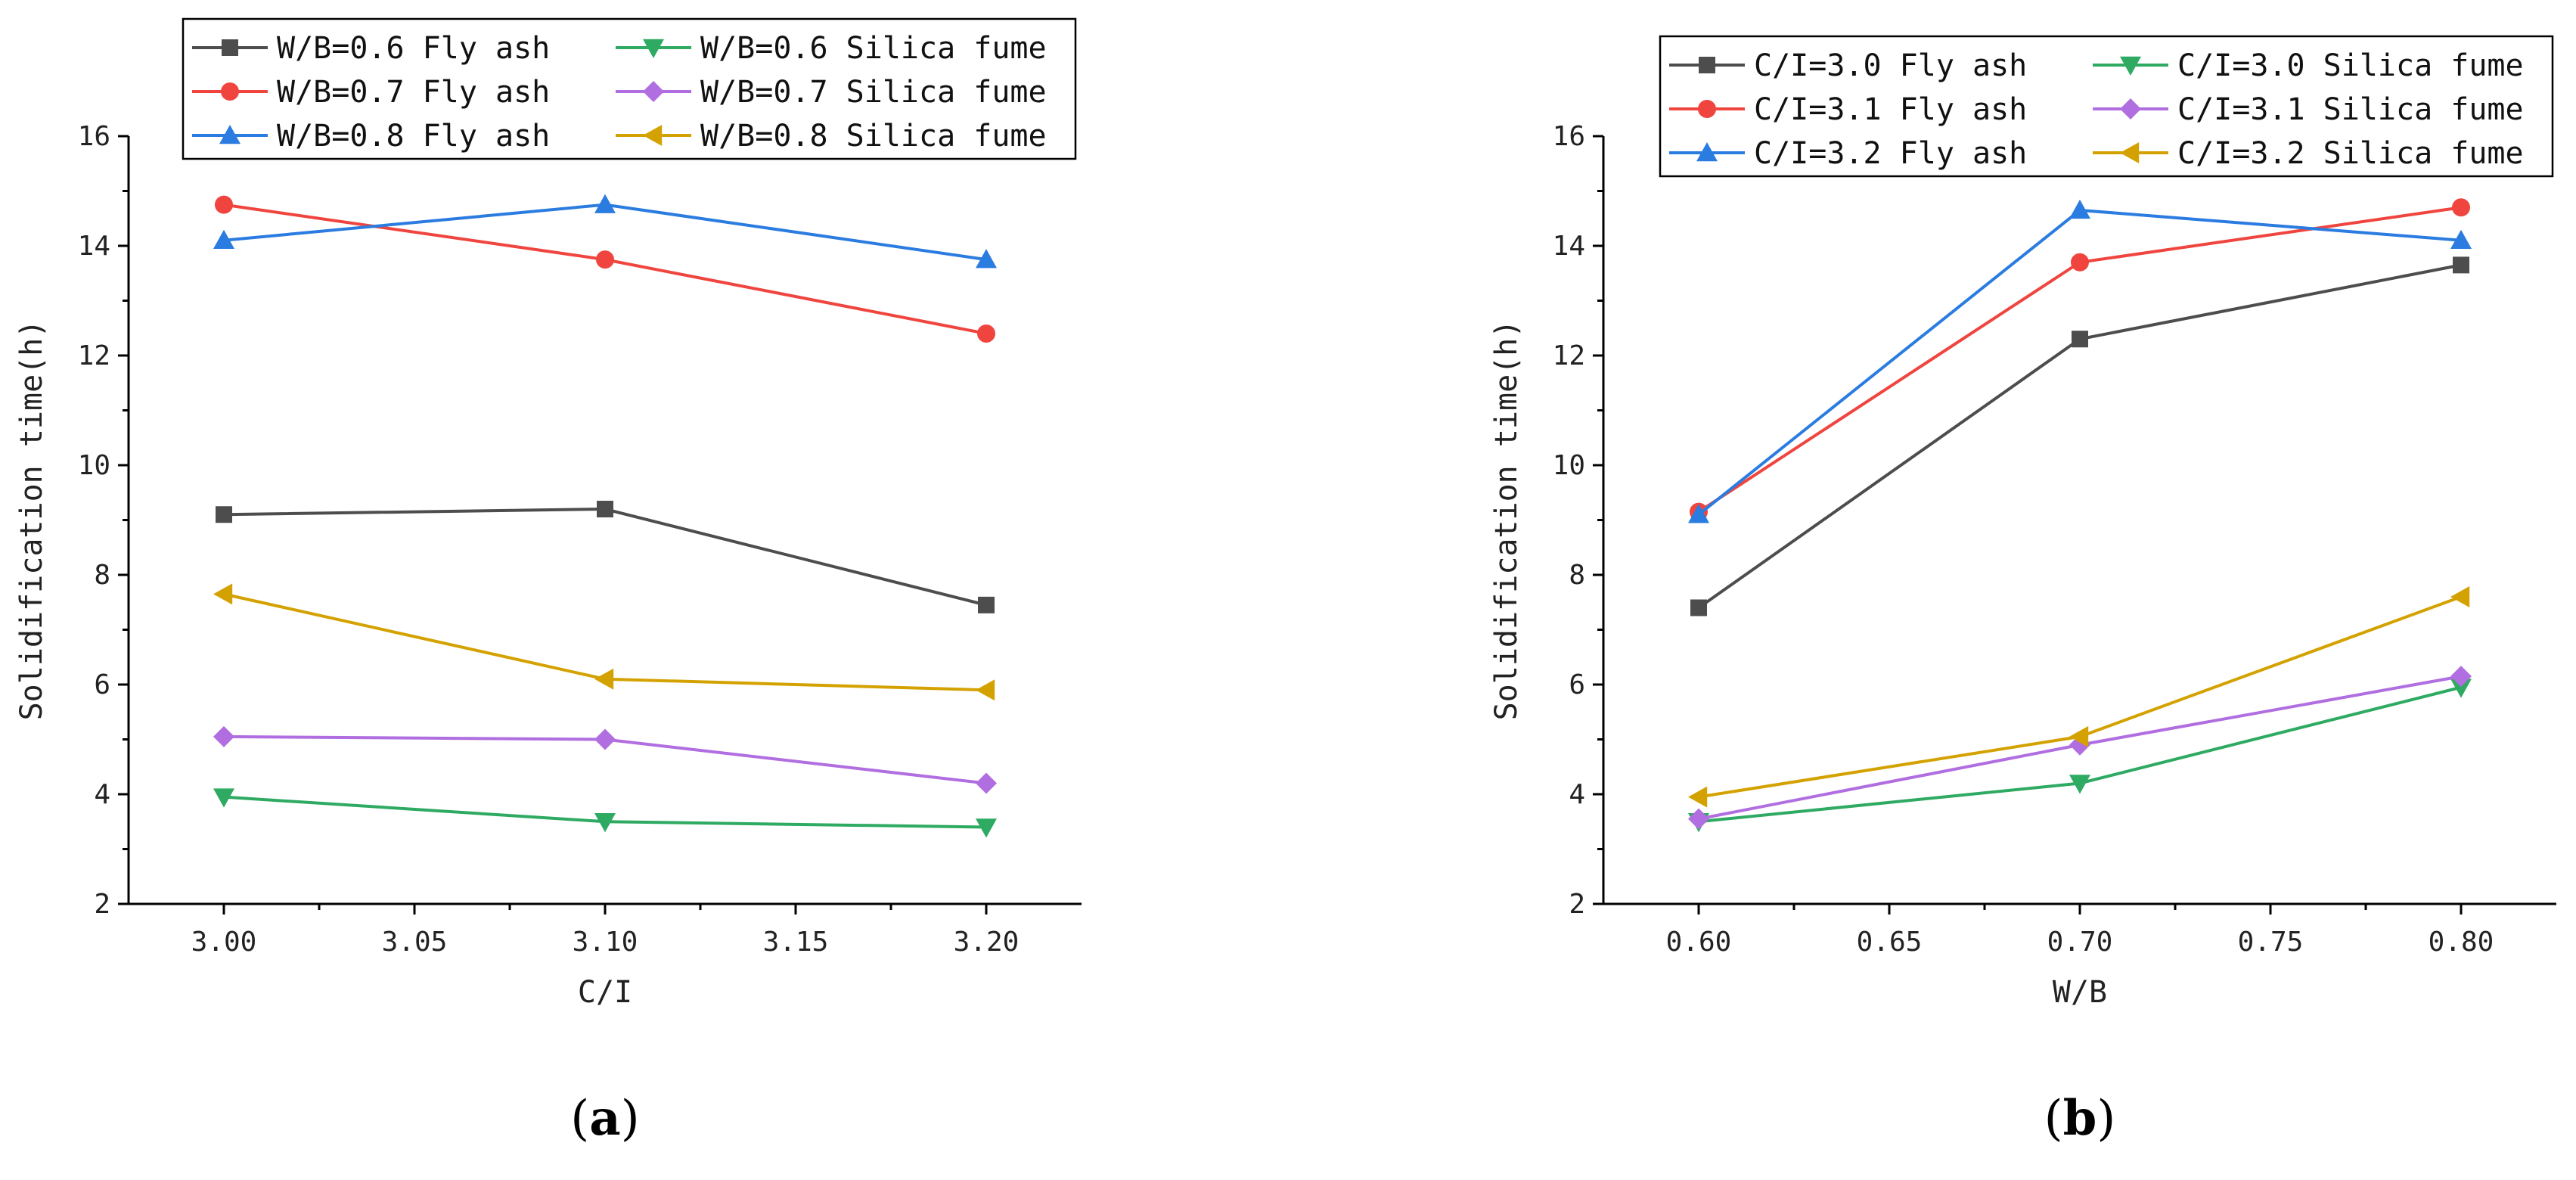  I want to click on x-axis-title: W/B, so click(2080, 992).